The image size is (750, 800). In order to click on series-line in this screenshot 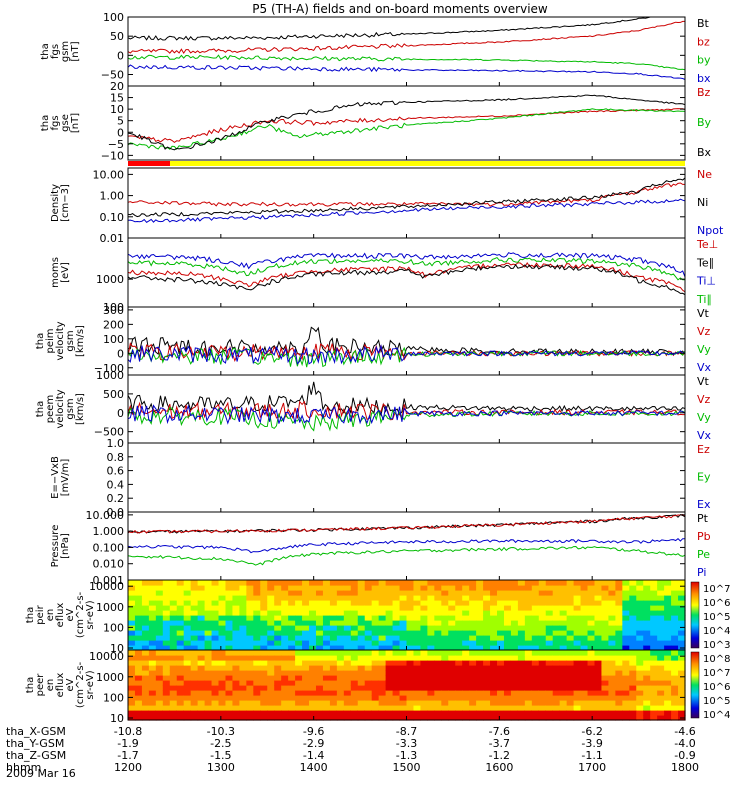, I will do `click(406, 122)`.